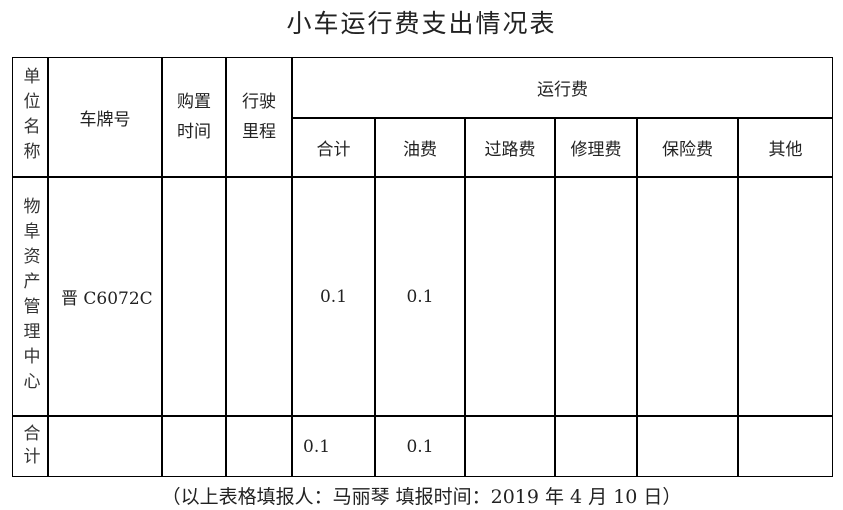  I want to click on header-unit-name: 单位名称, so click(30, 117).